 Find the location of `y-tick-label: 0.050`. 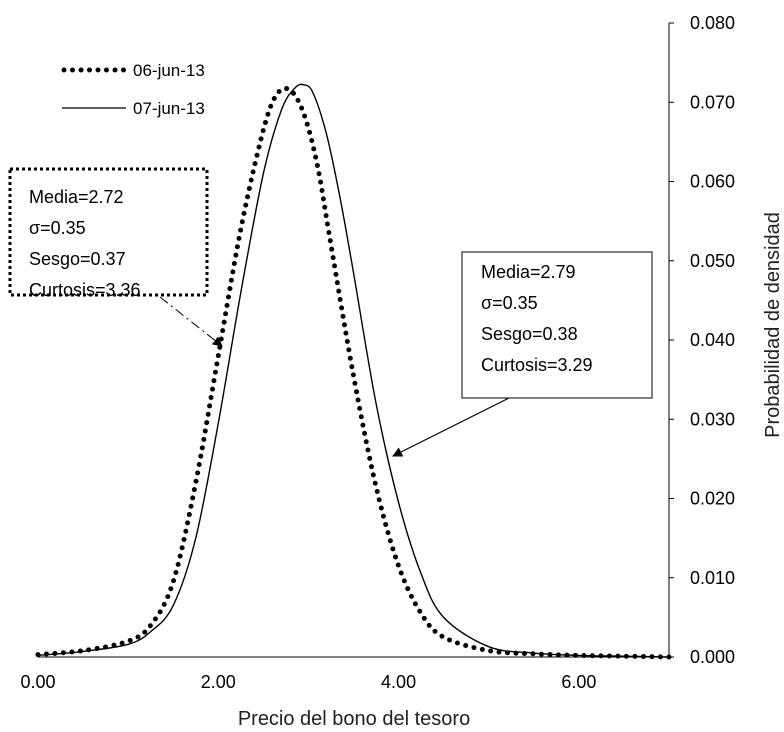

y-tick-label: 0.050 is located at coordinates (712, 261).